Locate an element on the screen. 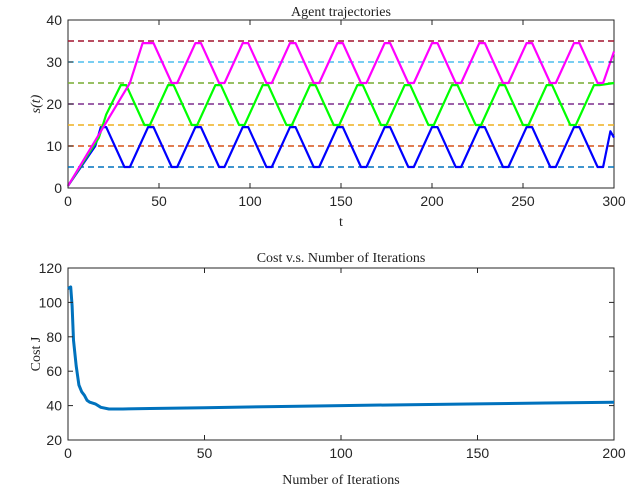  cost-x-label: Number of Iterations is located at coordinates (340, 480).